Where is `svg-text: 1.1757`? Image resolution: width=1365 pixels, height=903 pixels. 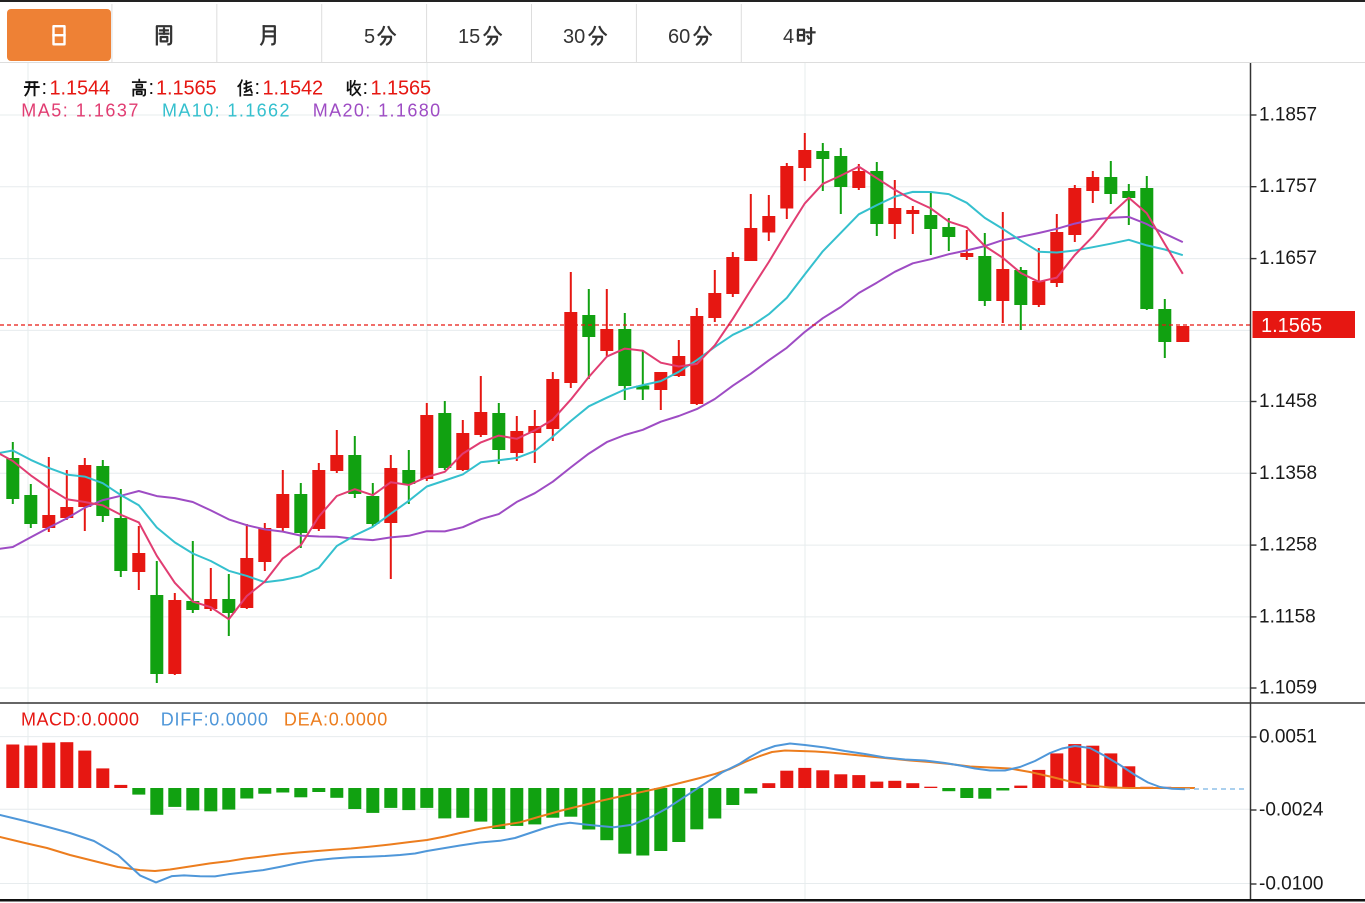
svg-text: 1.1757 is located at coordinates (1288, 186).